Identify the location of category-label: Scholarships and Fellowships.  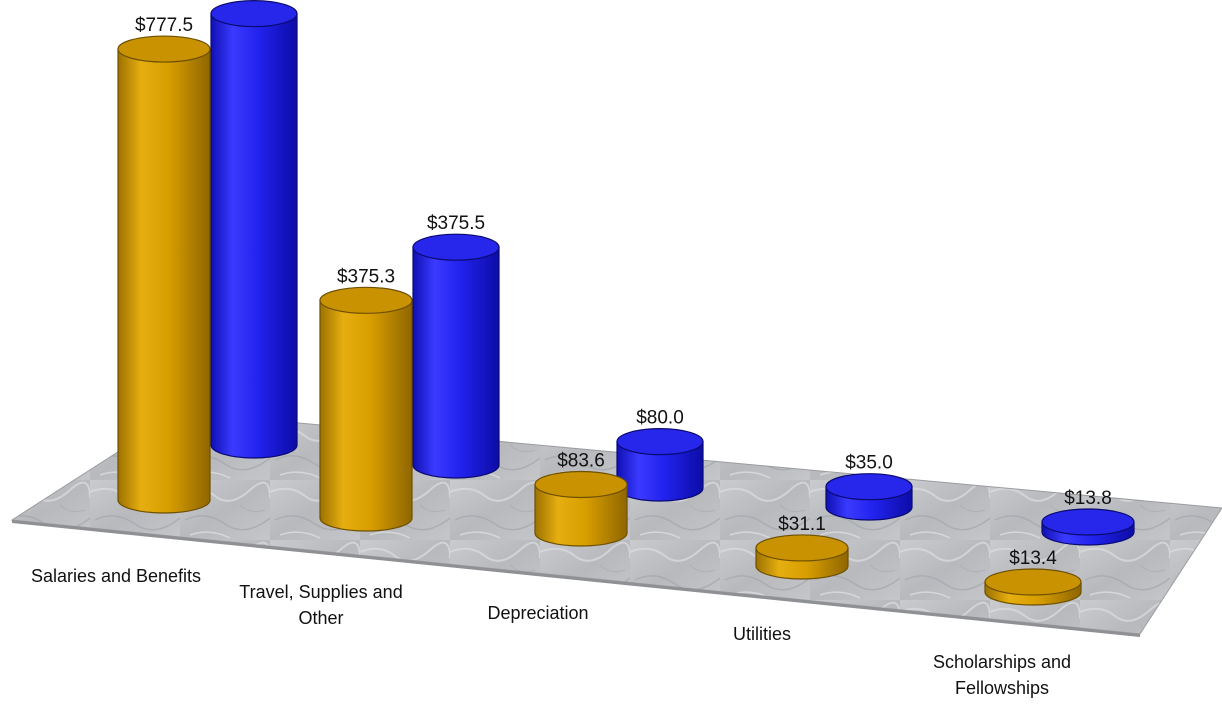
(1002, 675).